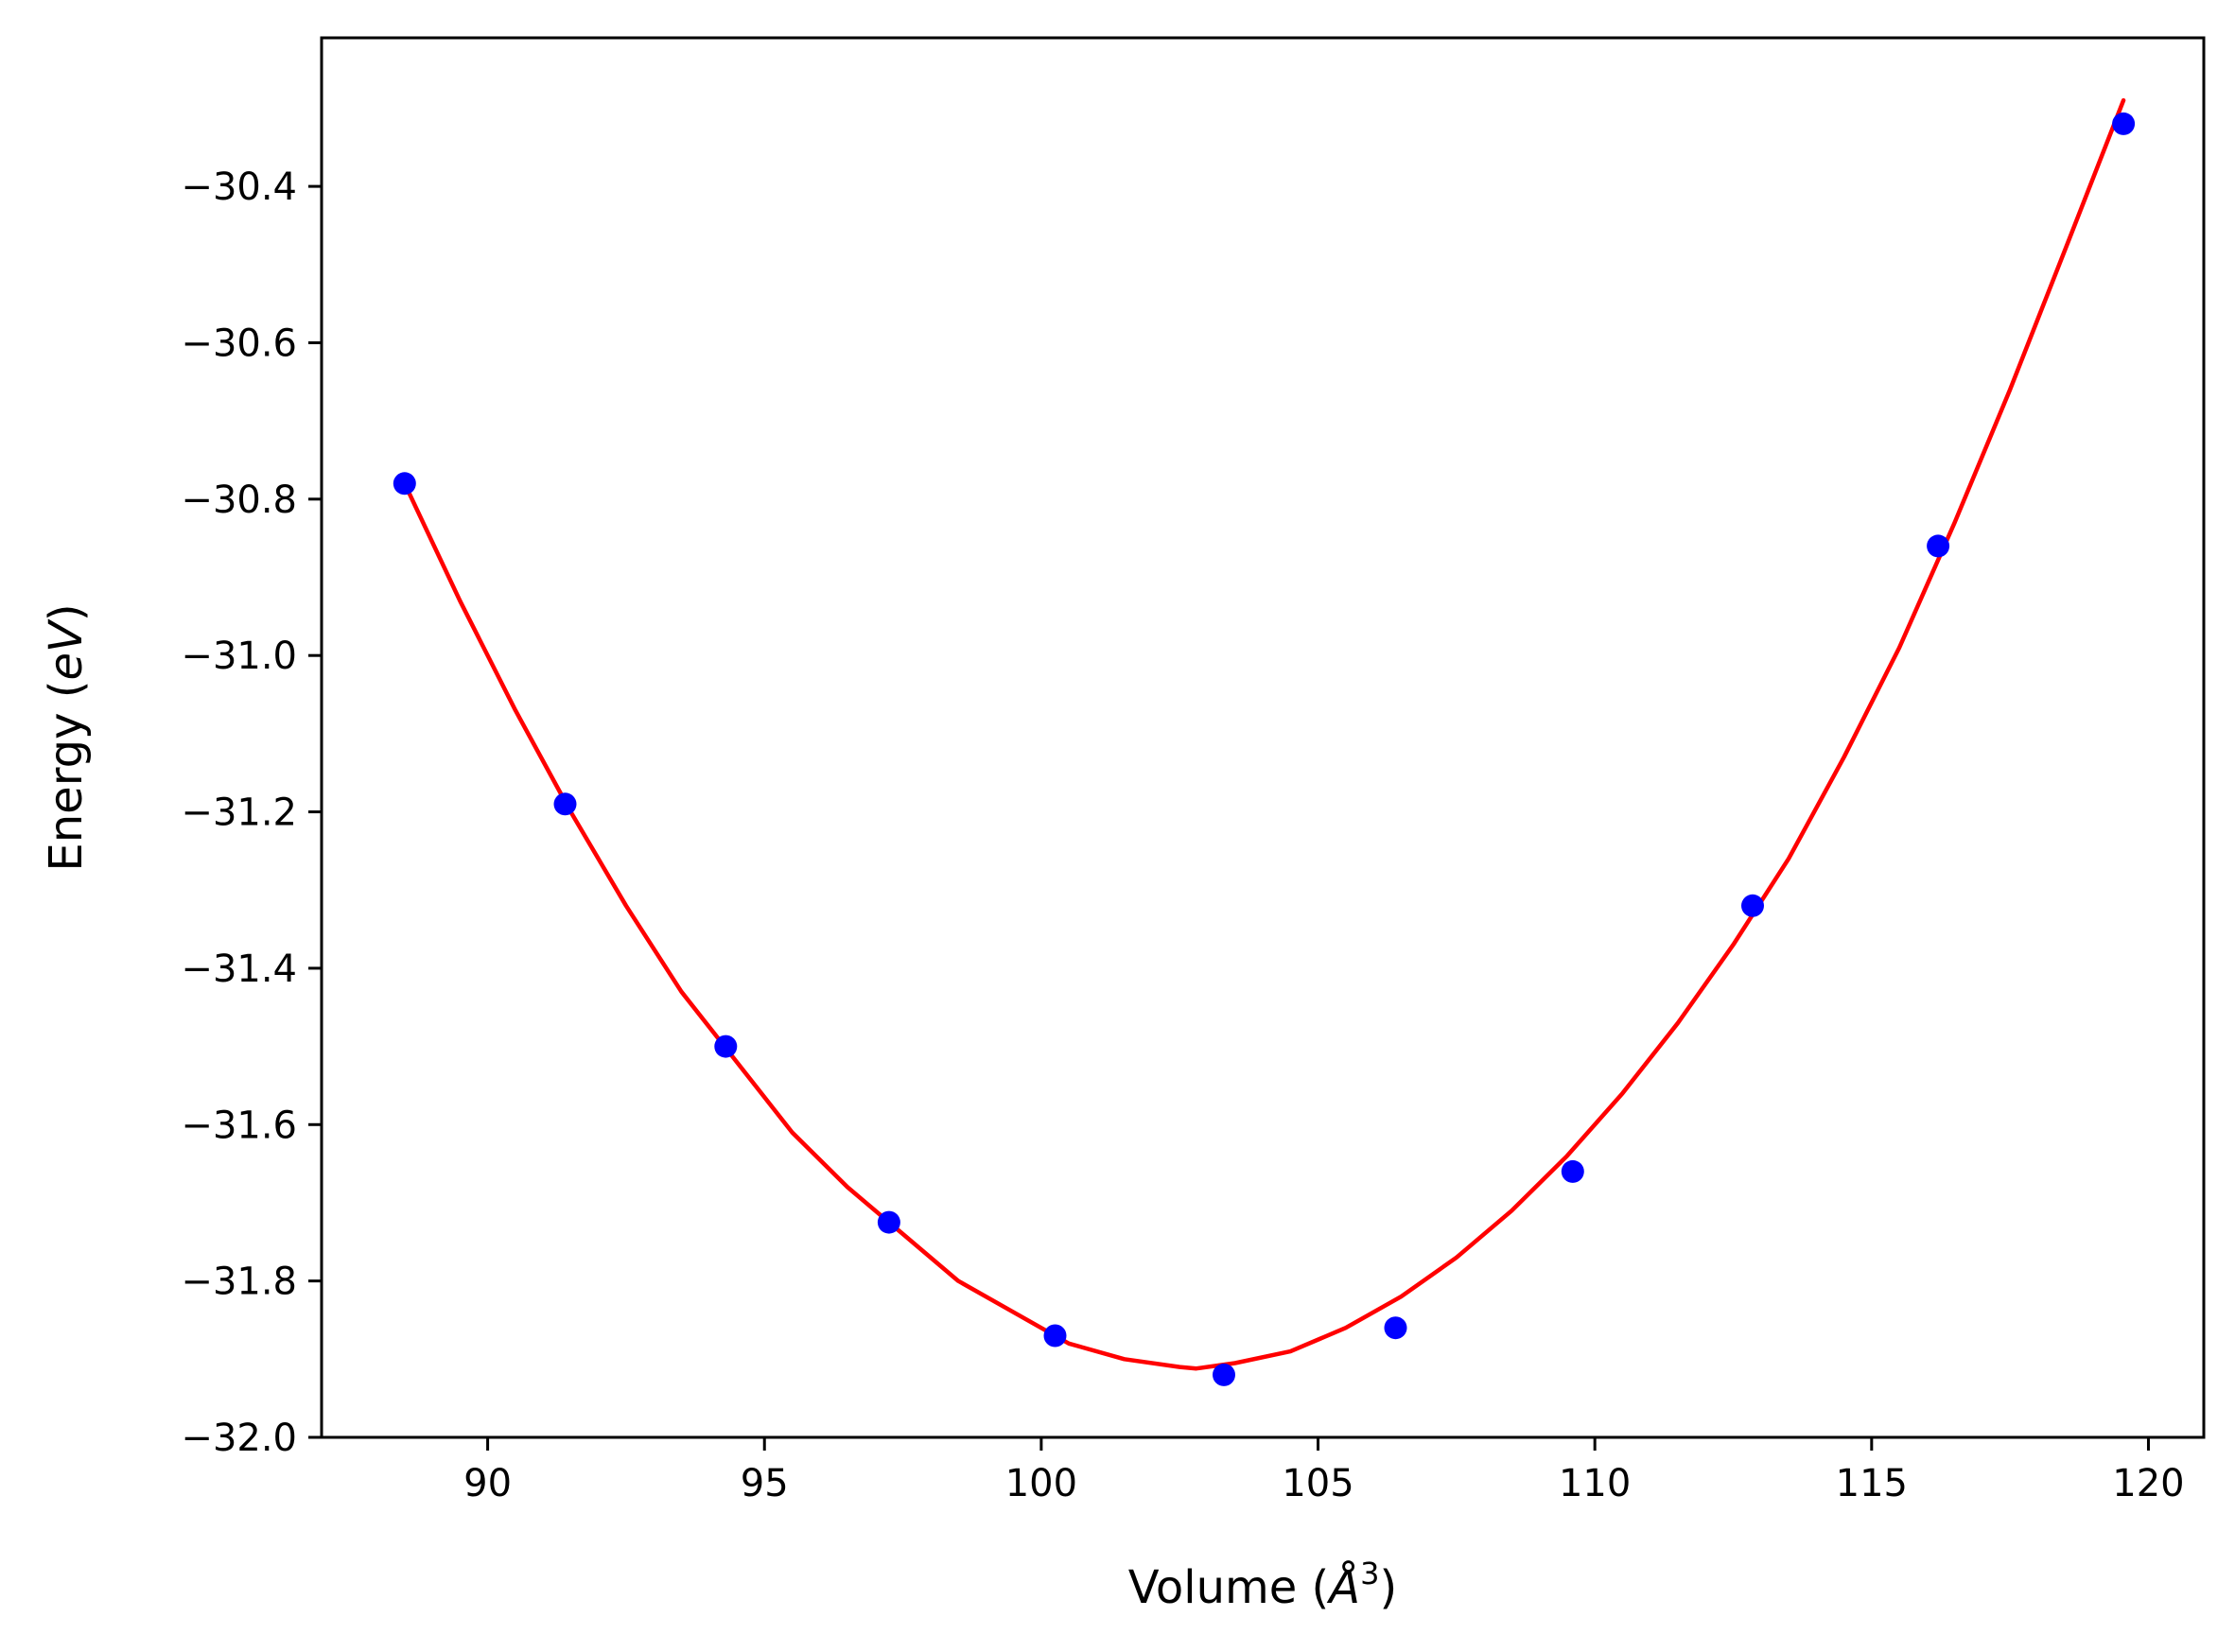 The width and height of the screenshot is (2235, 1652). Describe the element at coordinates (487, 1484) in the screenshot. I see `x-tick-label: 90` at that location.